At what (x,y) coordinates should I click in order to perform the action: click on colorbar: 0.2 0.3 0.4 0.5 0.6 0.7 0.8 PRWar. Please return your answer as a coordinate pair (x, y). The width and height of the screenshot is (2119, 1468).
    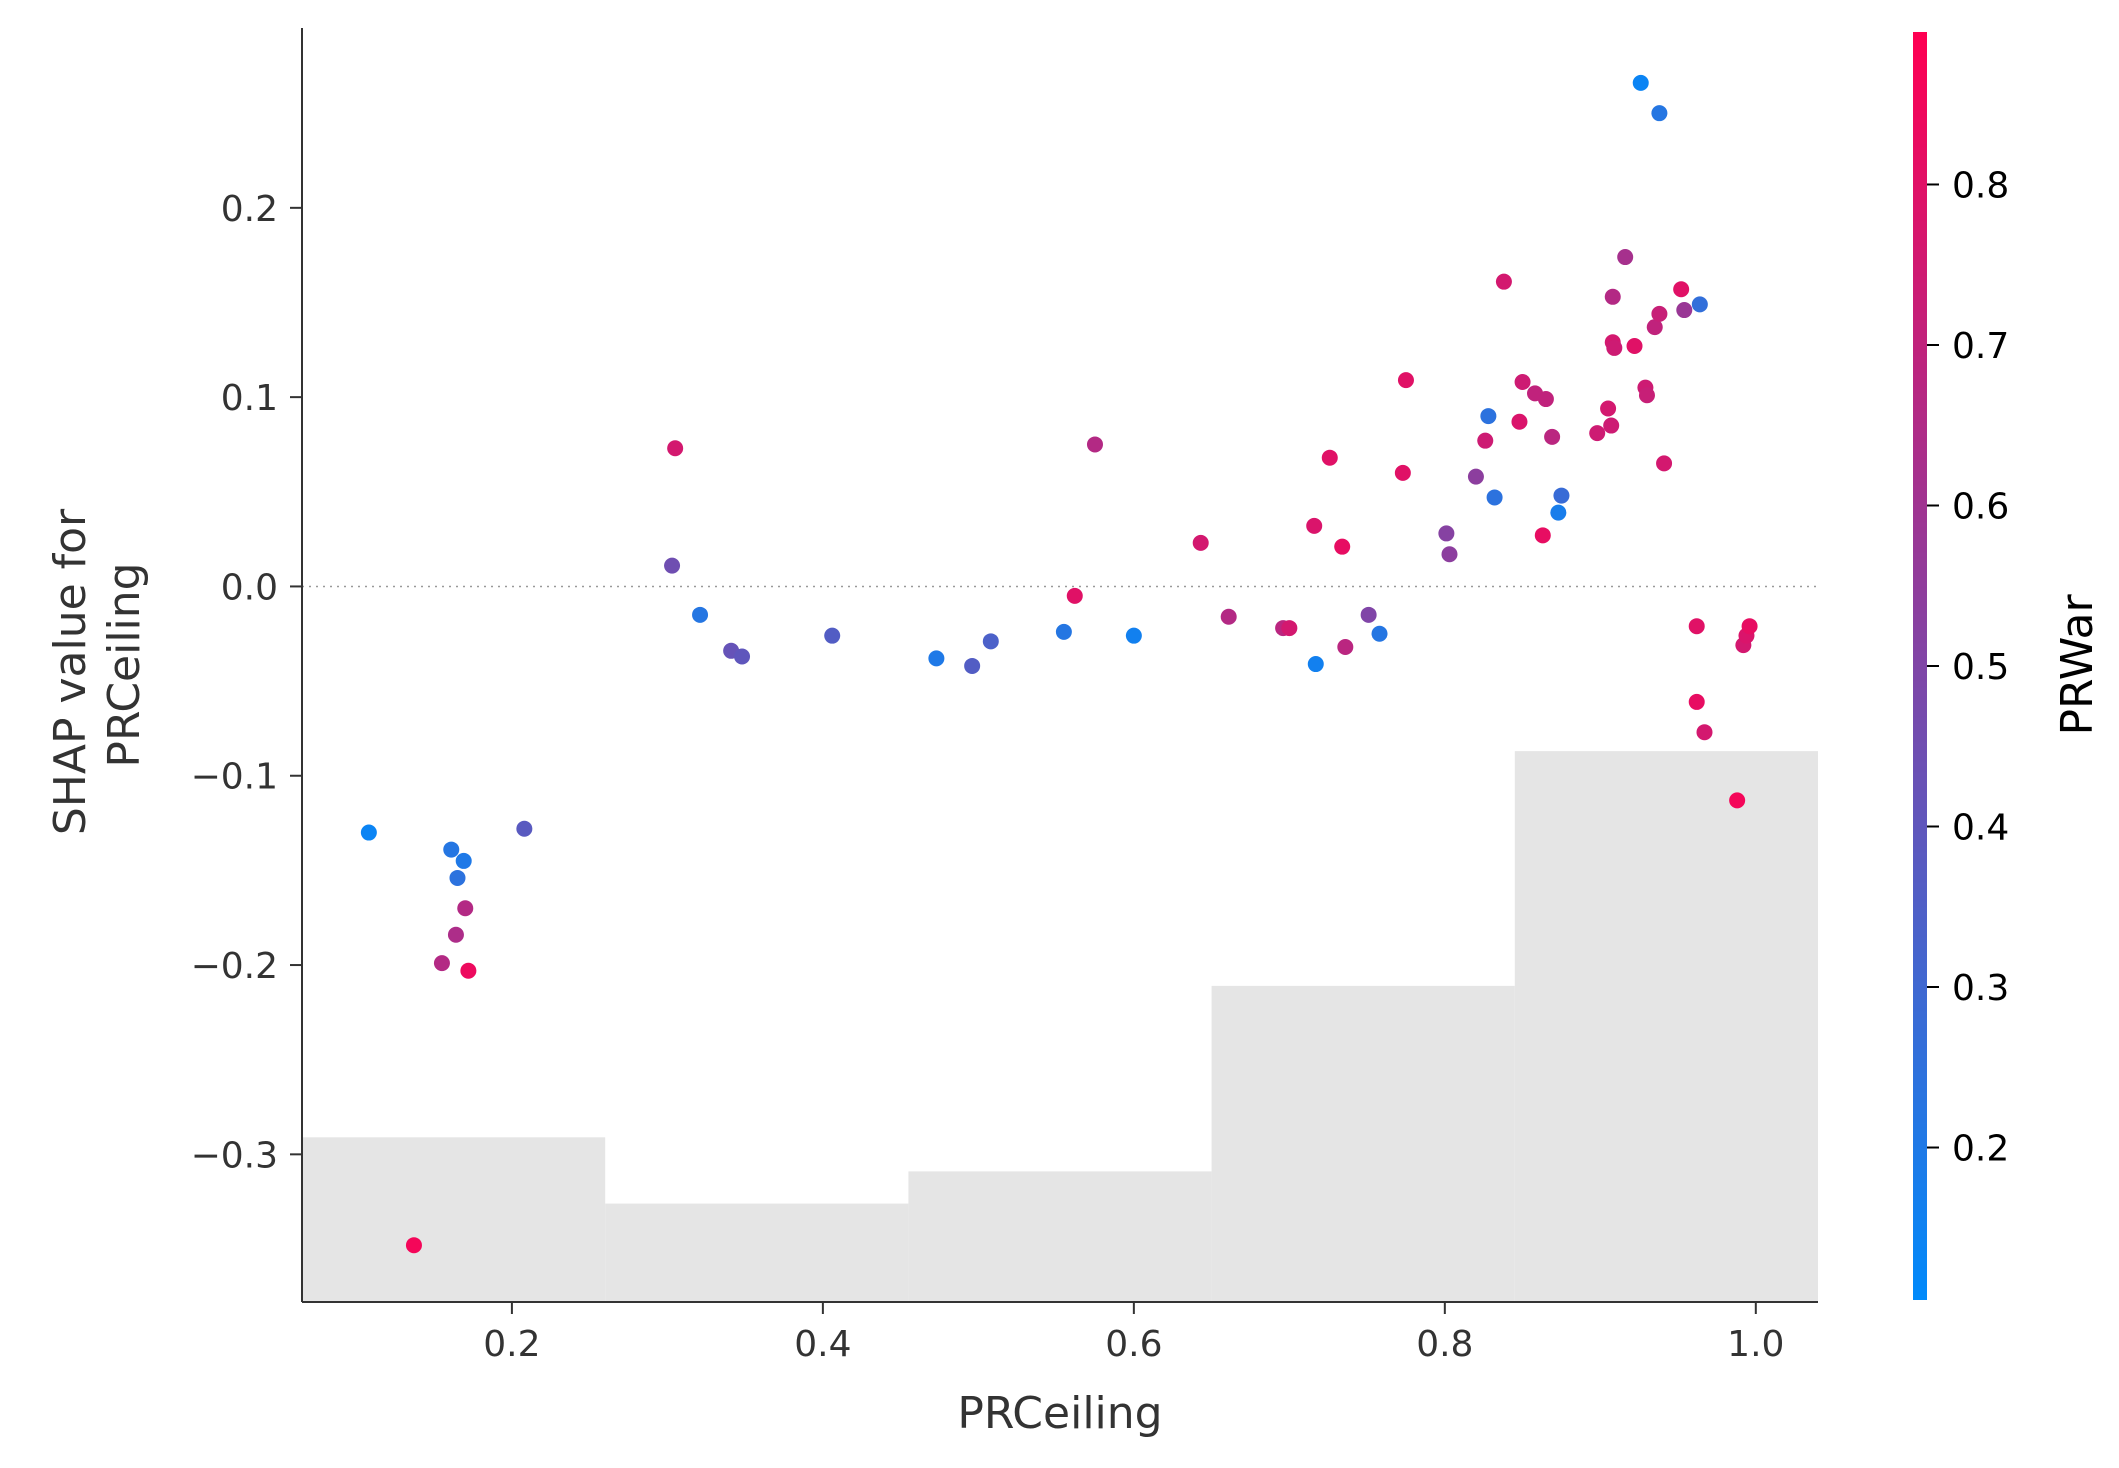
    Looking at the image, I should click on (2008, 666).